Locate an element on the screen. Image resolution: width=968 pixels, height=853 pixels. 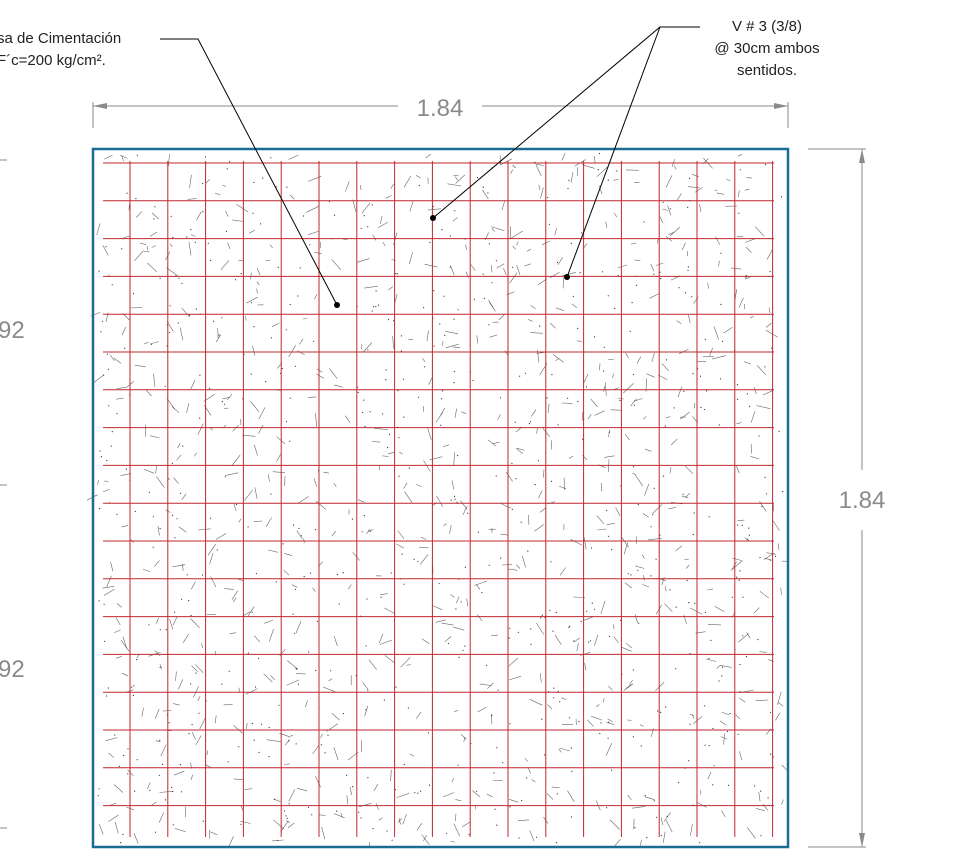
slab-label-leader is located at coordinates (250, 173).